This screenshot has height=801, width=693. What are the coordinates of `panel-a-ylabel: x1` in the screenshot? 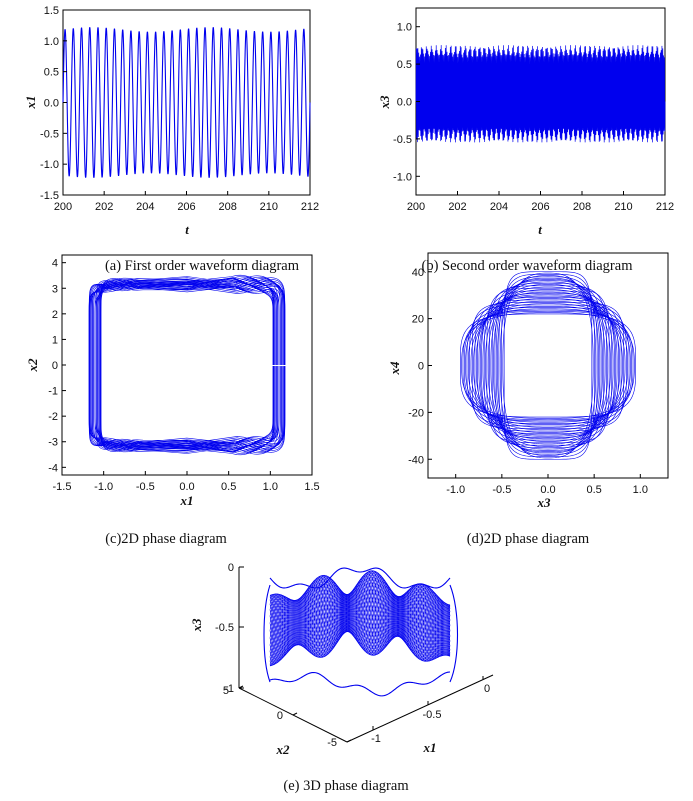 It's located at (30, 103).